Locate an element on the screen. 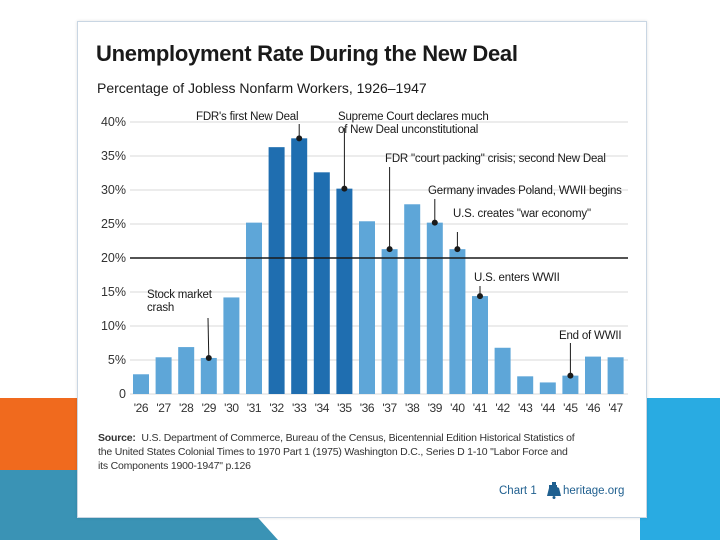 The width and height of the screenshot is (720, 540). y-tick-label: 10% is located at coordinates (113, 326).